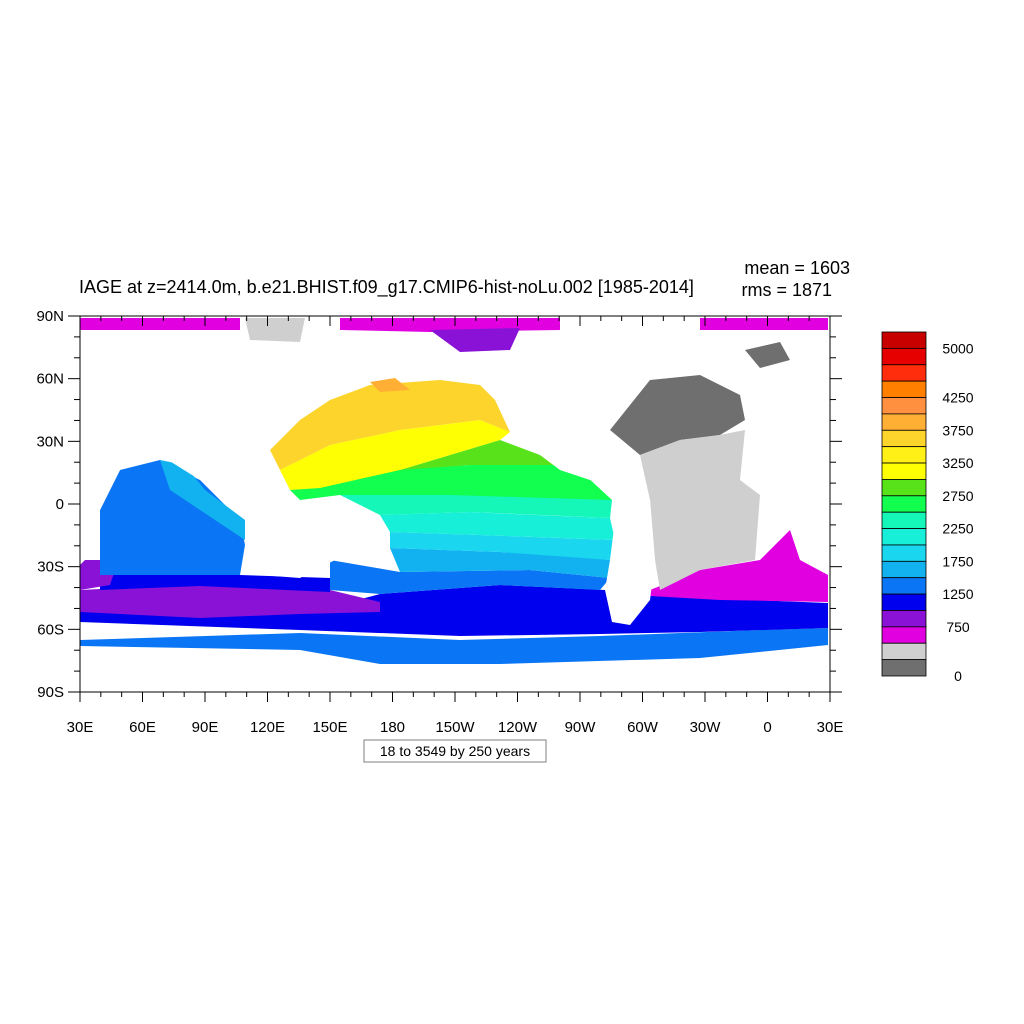  I want to click on colorbar-label: 2250, so click(957, 529).